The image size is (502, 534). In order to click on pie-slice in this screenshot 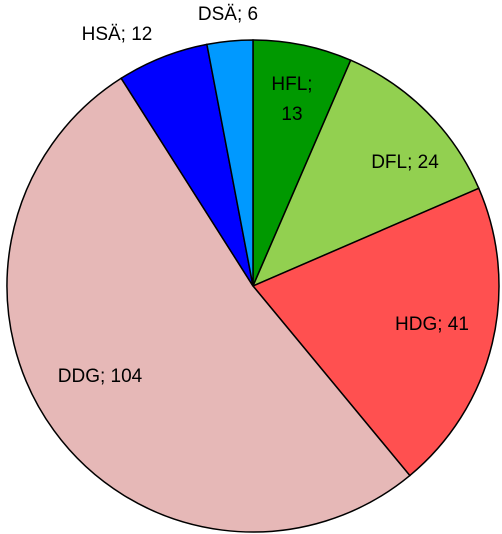, I will do `click(230, 163)`.